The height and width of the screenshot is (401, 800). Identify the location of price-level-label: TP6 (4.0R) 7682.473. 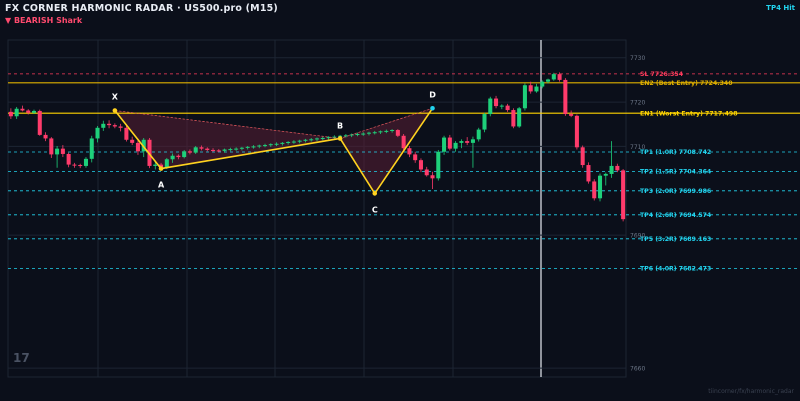
(675, 269).